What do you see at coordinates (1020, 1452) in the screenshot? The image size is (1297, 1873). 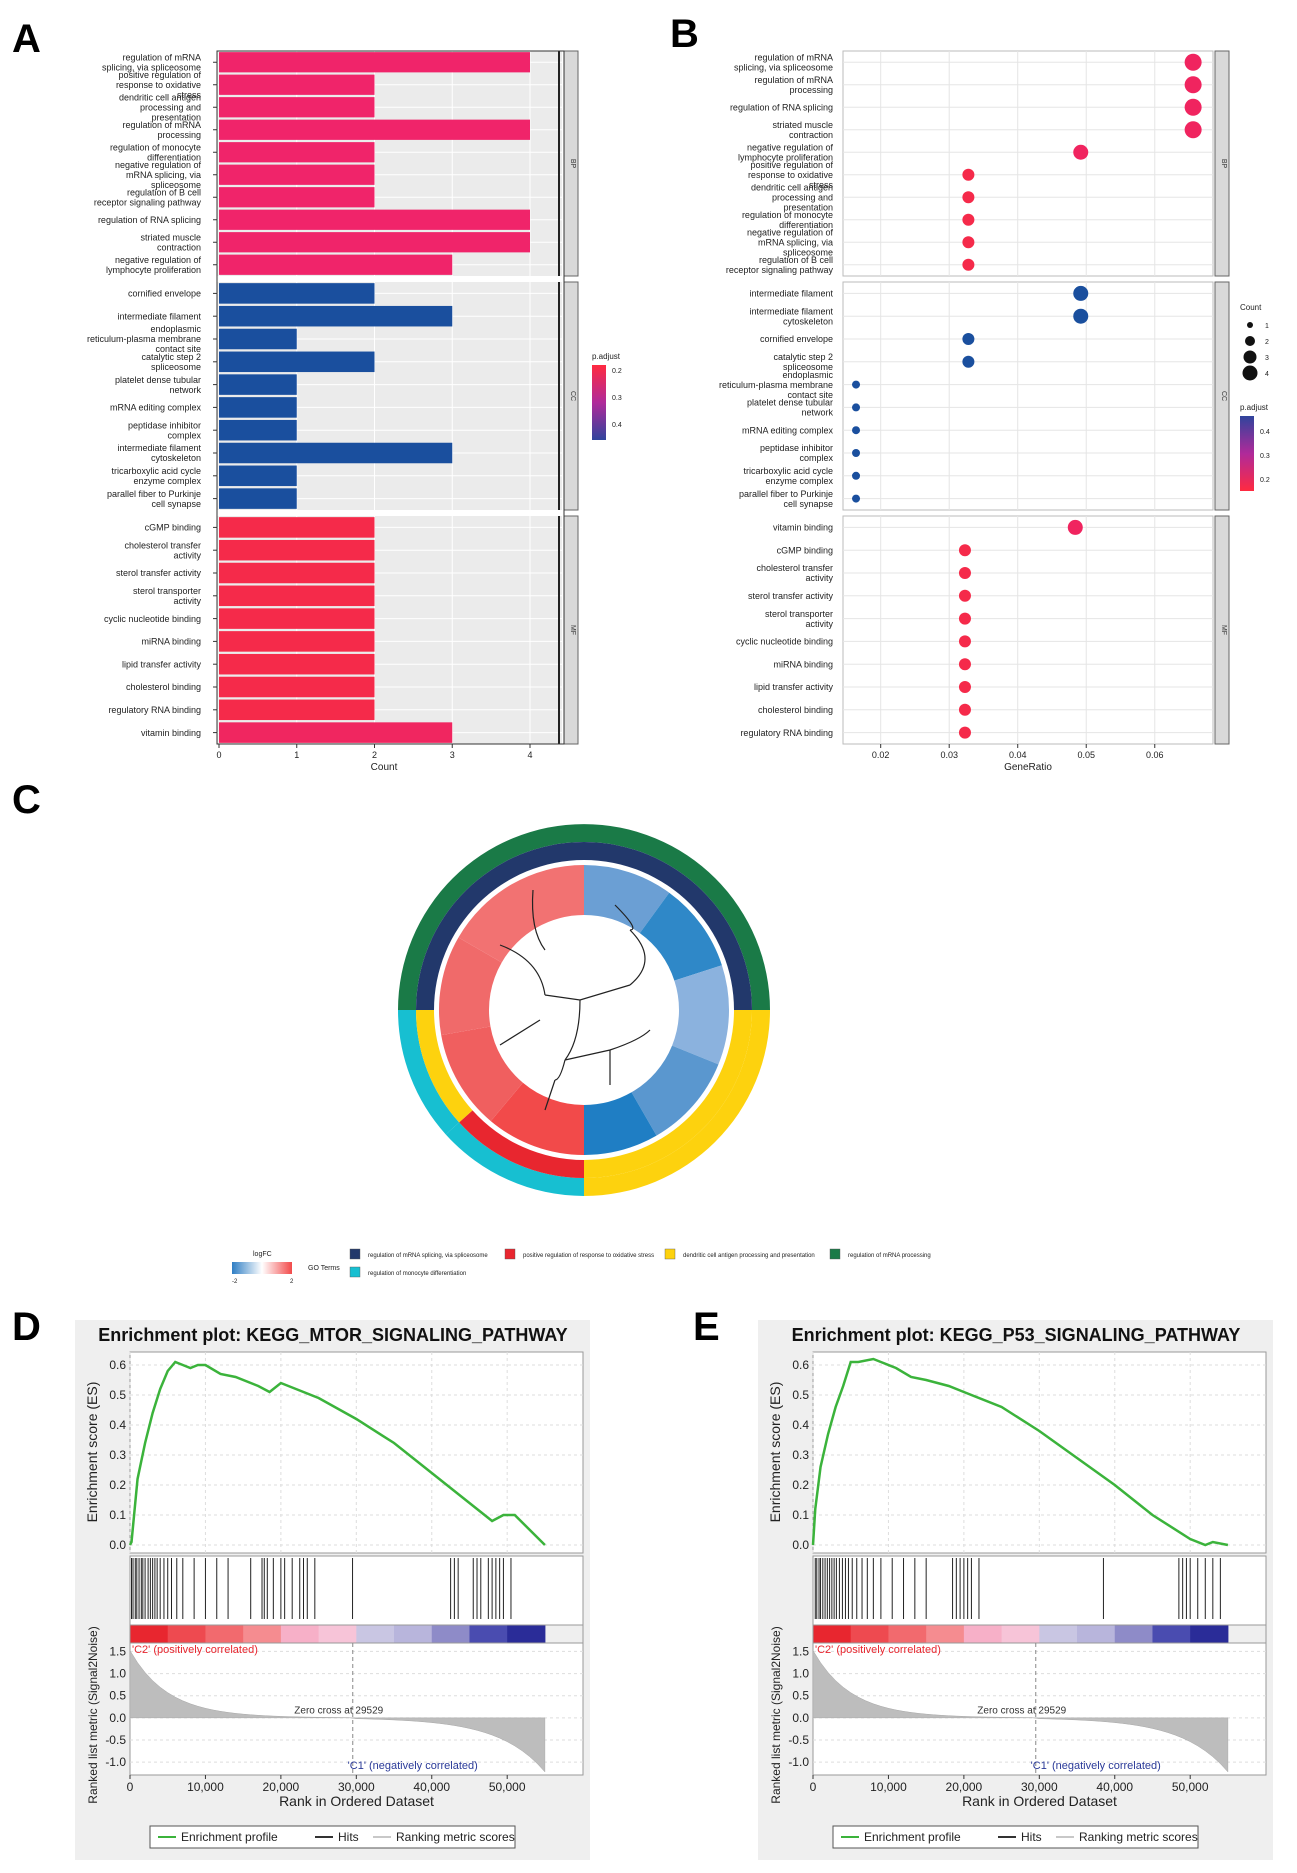 I see `enrichment-profile-line` at bounding box center [1020, 1452].